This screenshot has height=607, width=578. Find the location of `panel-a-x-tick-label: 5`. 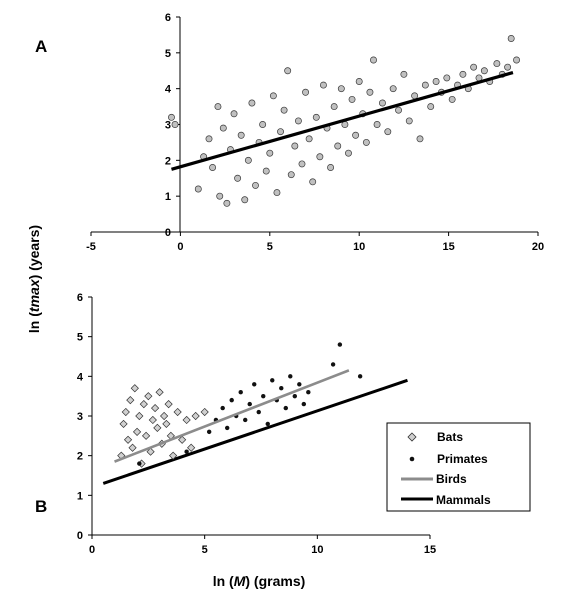

panel-a-x-tick-label: 5 is located at coordinates (270, 247).